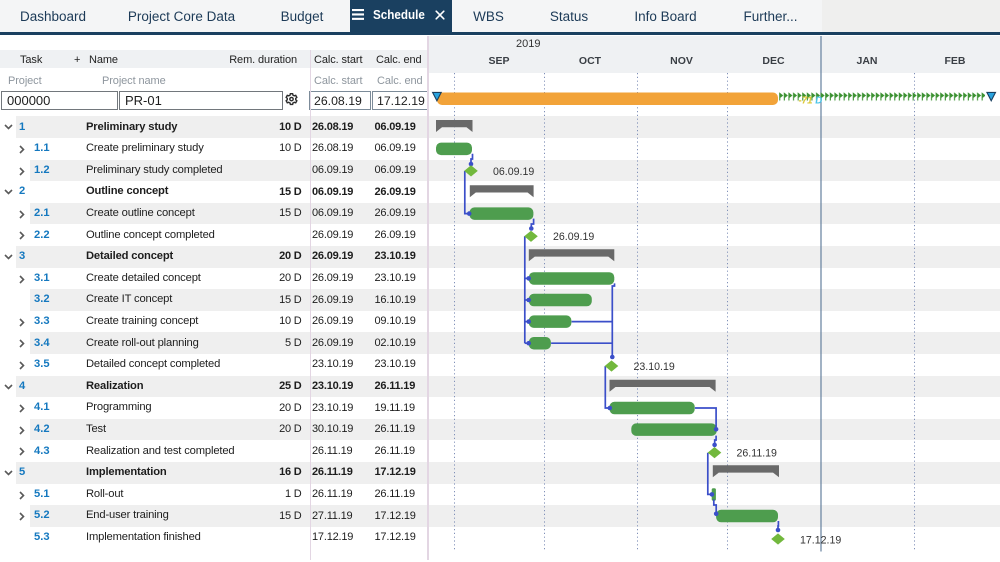  What do you see at coordinates (757, 454) in the screenshot?
I see `svg-text: 26.11.19` at bounding box center [757, 454].